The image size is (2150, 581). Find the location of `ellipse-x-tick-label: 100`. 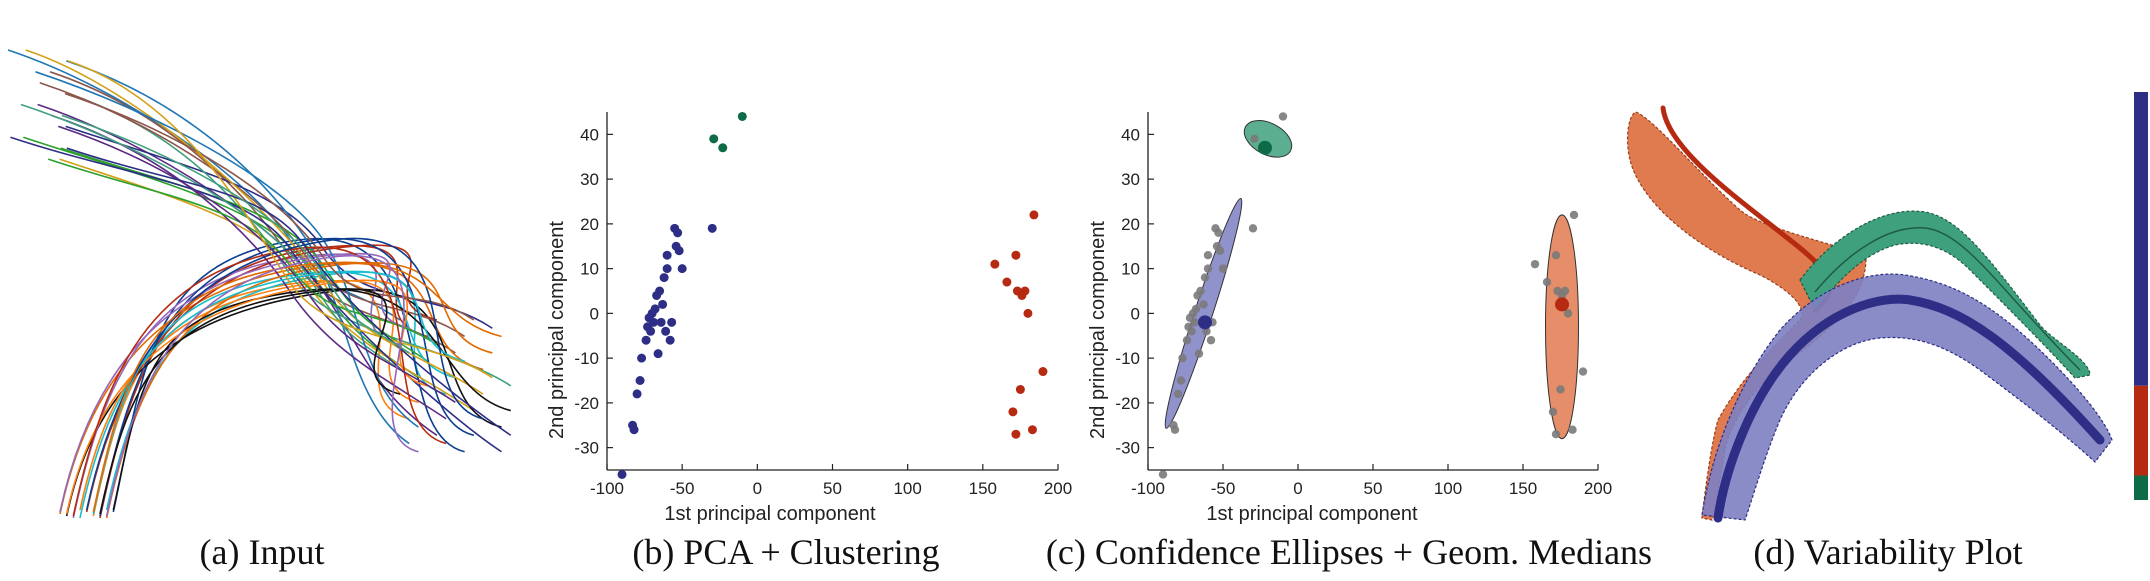

ellipse-x-tick-label: 100 is located at coordinates (1448, 488).